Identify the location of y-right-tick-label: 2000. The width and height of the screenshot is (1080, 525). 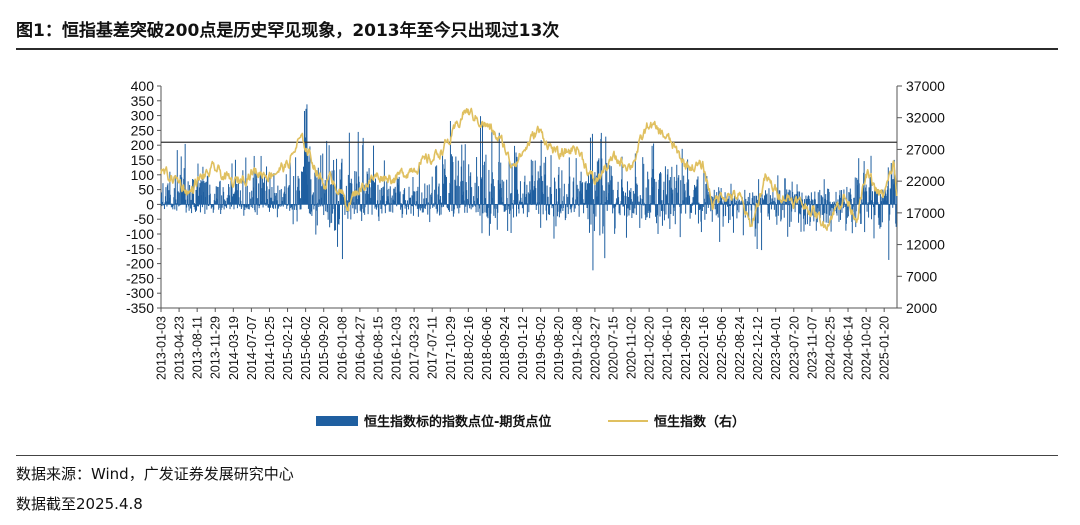
(921, 308).